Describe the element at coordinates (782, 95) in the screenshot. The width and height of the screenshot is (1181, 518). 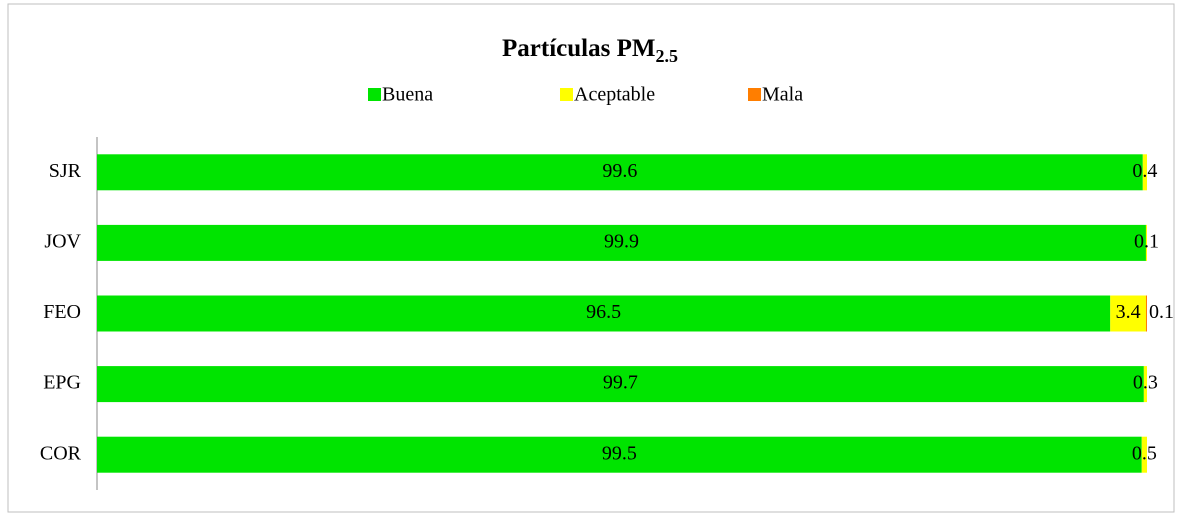
I see `legend-label: Mala` at that location.